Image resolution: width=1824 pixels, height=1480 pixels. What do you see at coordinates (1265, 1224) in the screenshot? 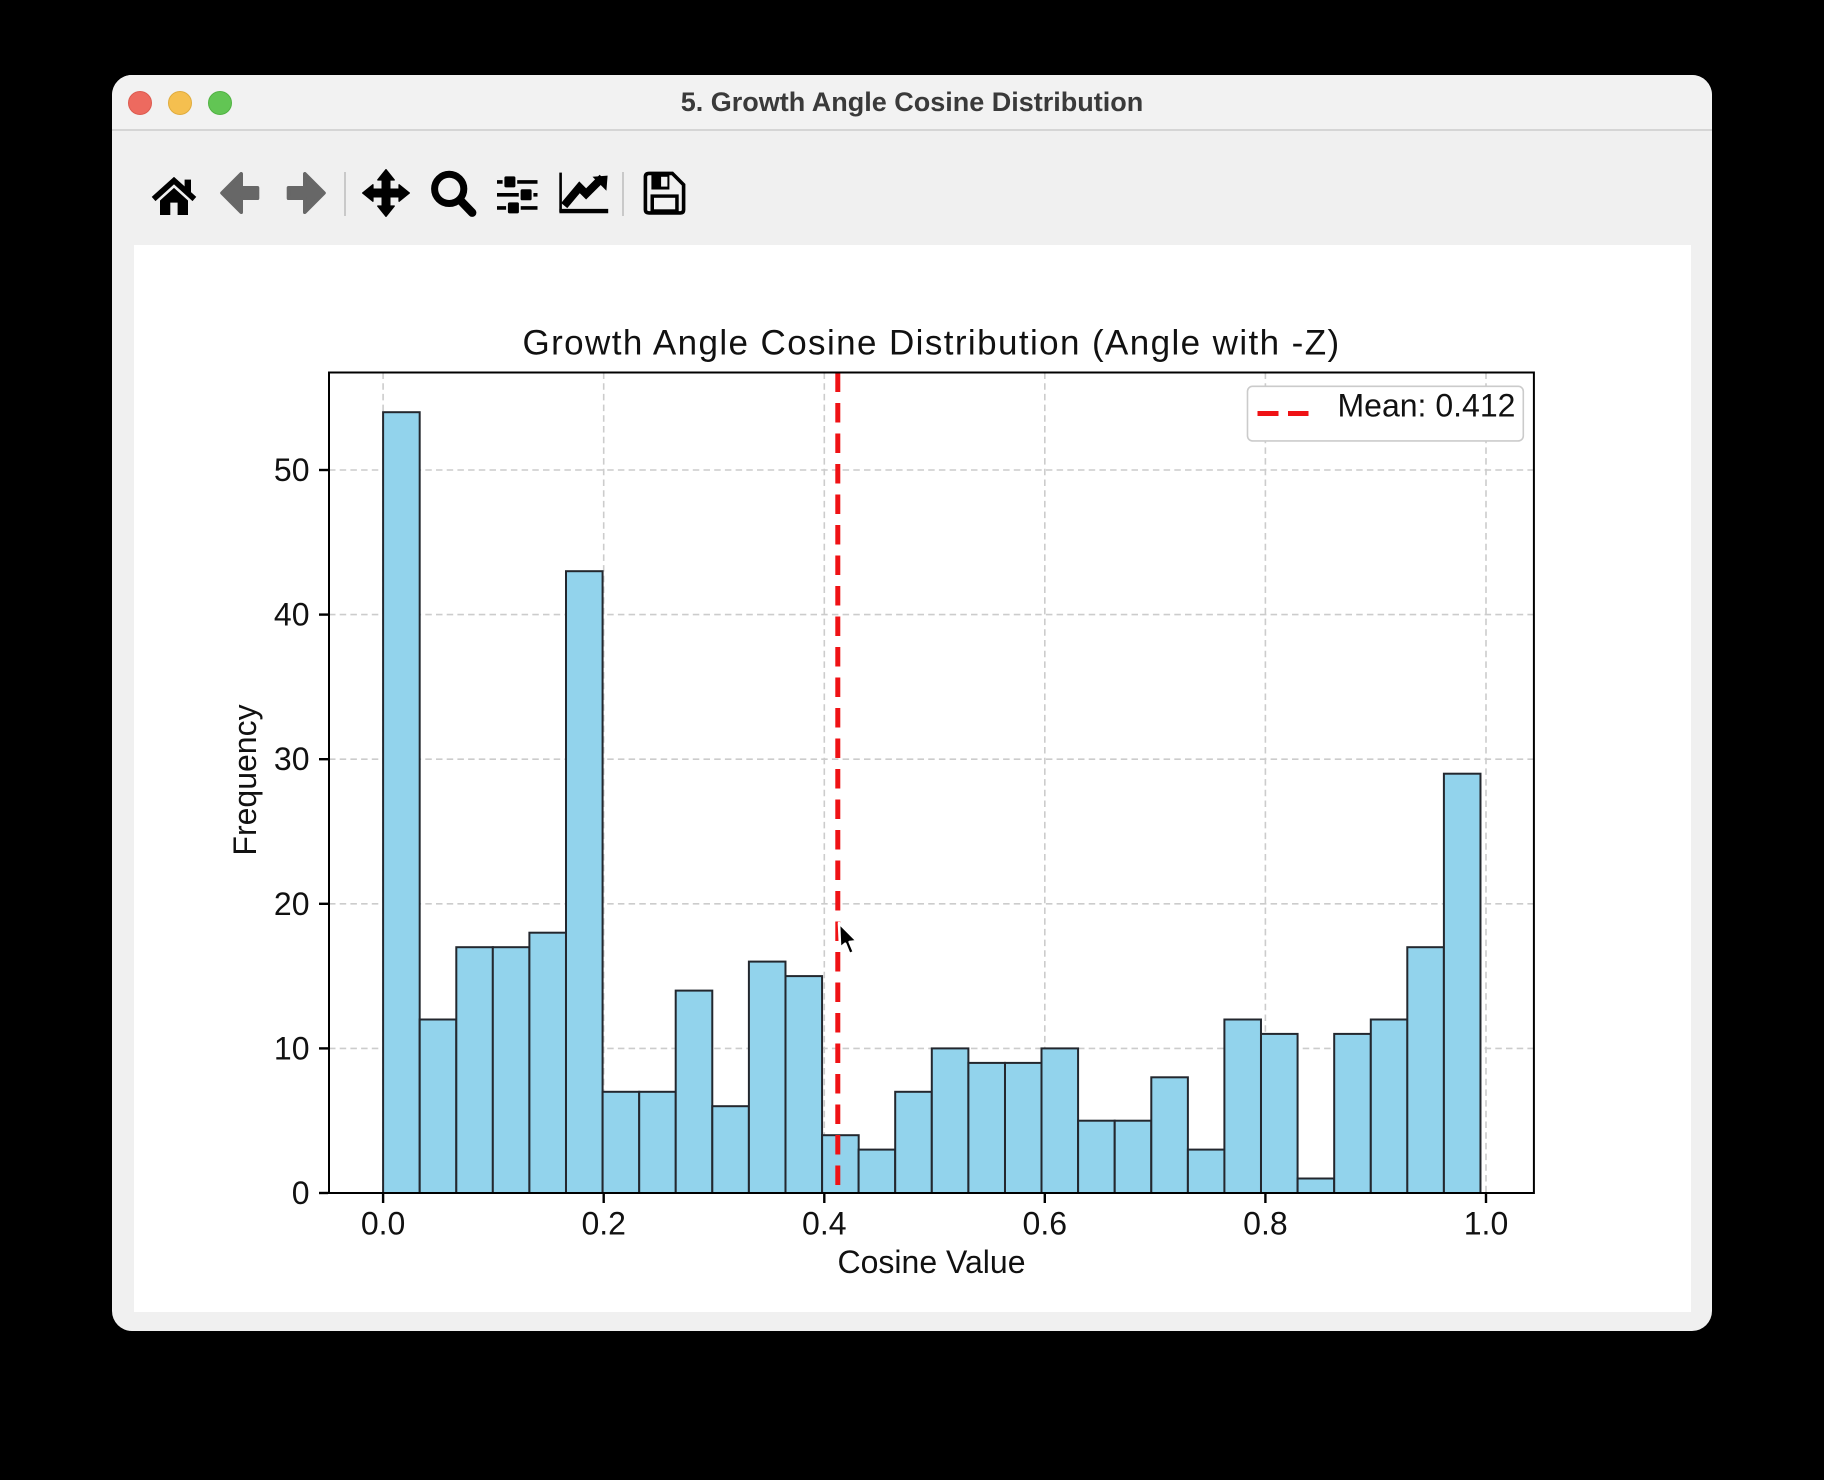
I see `svg-text: 0.8` at bounding box center [1265, 1224].